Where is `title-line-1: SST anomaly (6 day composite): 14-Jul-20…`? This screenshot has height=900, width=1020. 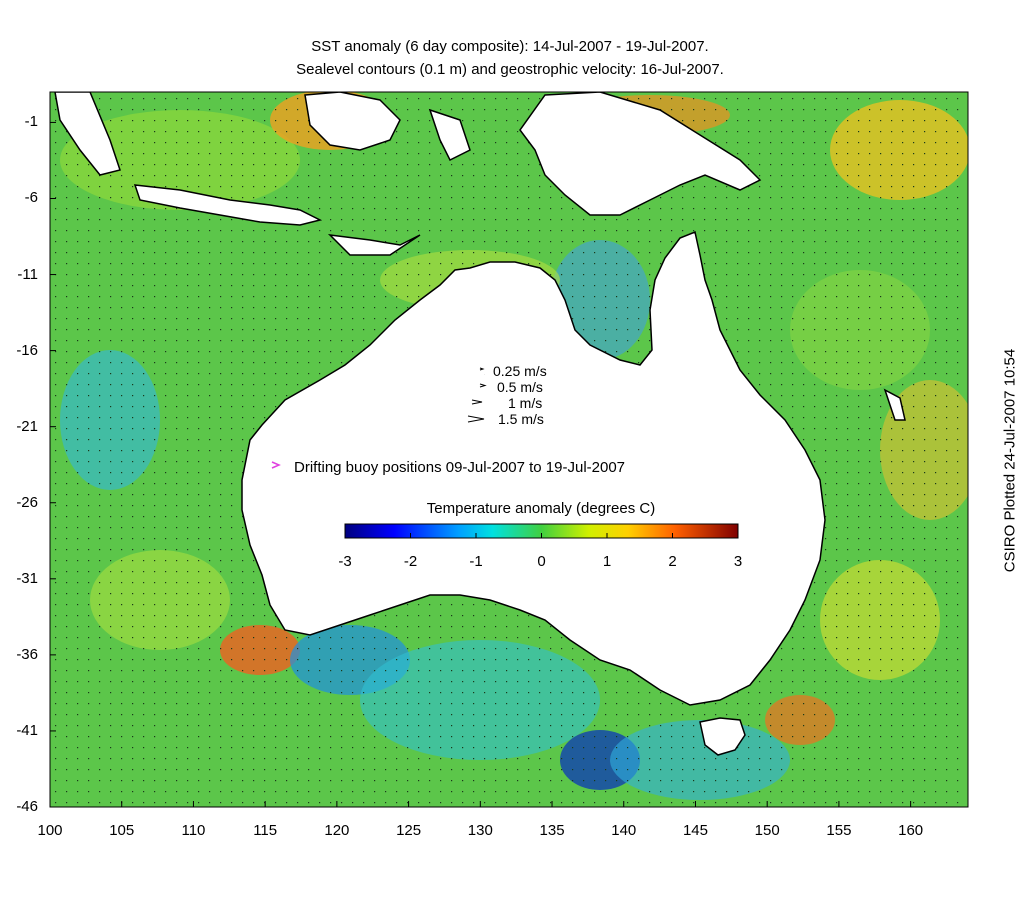 title-line-1: SST anomaly (6 day composite): 14-Jul-20… is located at coordinates (510, 46).